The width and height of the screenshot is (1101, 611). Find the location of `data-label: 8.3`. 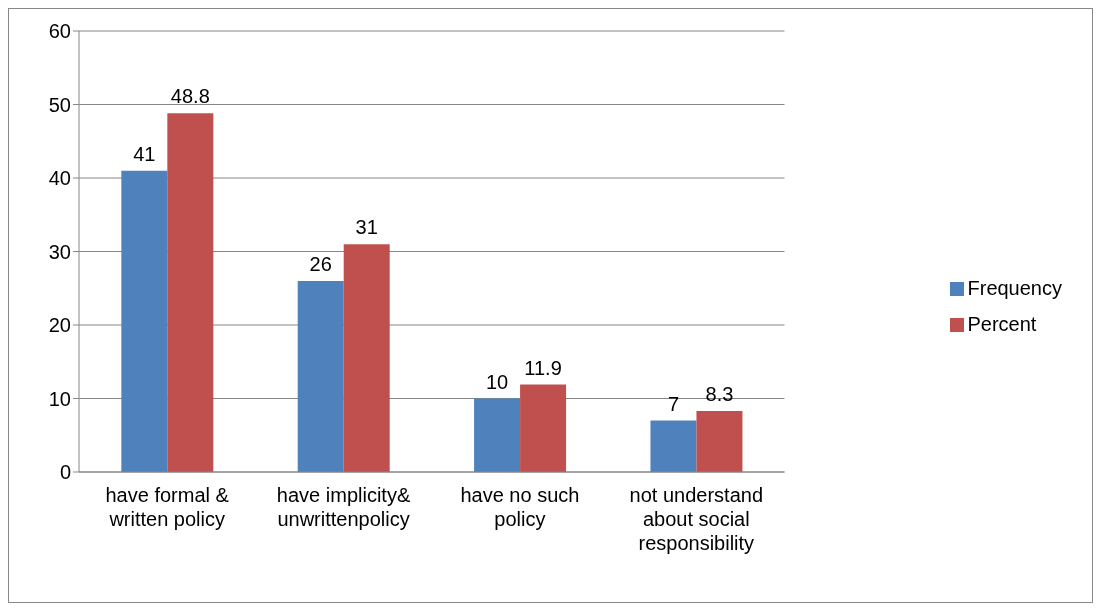

data-label: 8.3 is located at coordinates (719, 393).